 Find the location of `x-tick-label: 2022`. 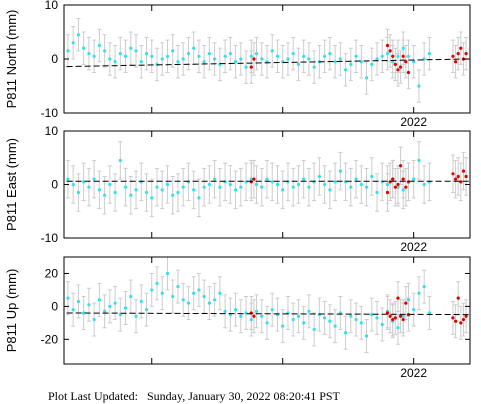

x-tick-label: 2022 is located at coordinates (413, 247).